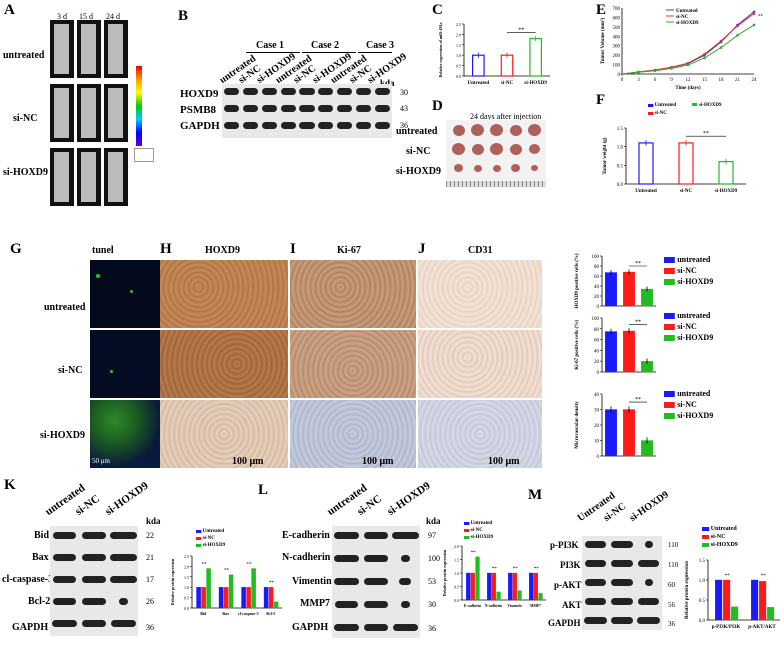 This screenshot has width=784, height=645. Describe the element at coordinates (671, 80) in the screenshot. I see `x-tick-label: 9` at that location.